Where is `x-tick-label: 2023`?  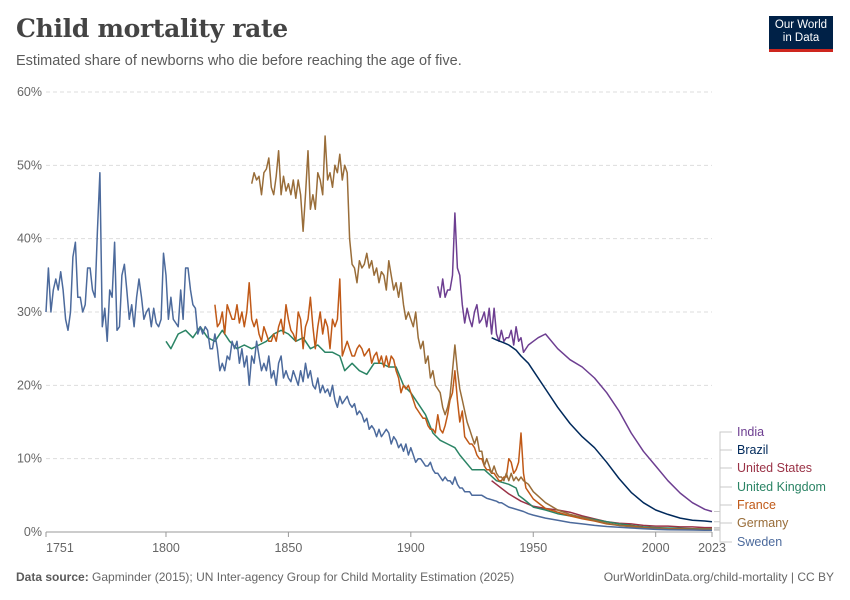 x-tick-label: 2023 is located at coordinates (712, 548).